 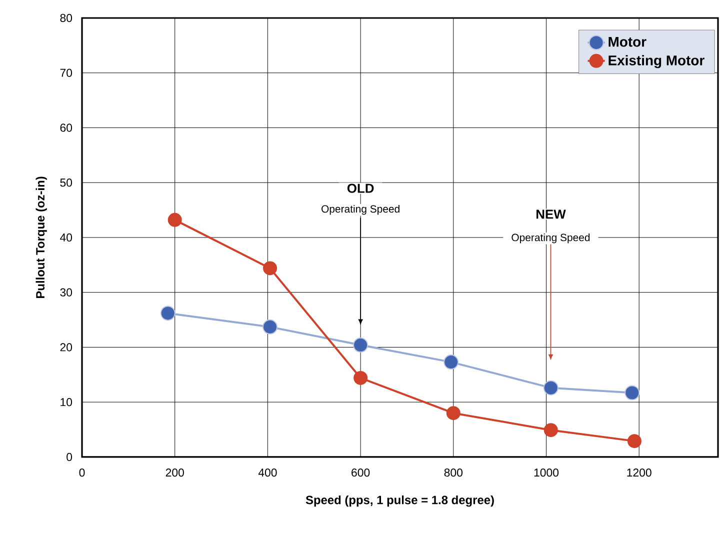 What do you see at coordinates (66, 347) in the screenshot?
I see `y-tick-label: 20` at bounding box center [66, 347].